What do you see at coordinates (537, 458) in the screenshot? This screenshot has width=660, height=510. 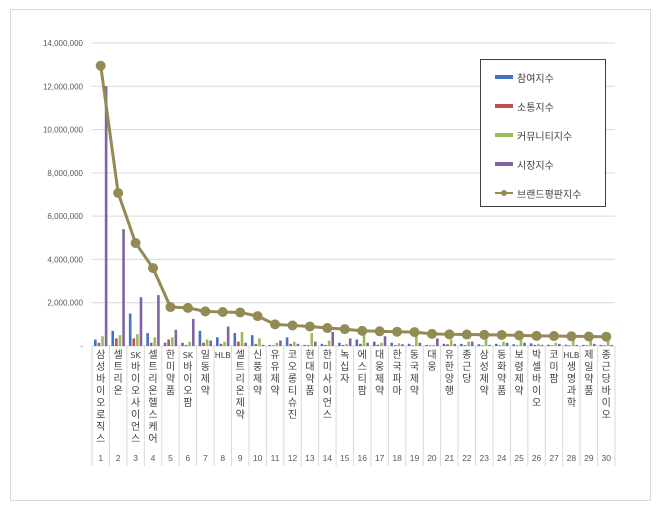 I see `x-category-number: 26` at bounding box center [537, 458].